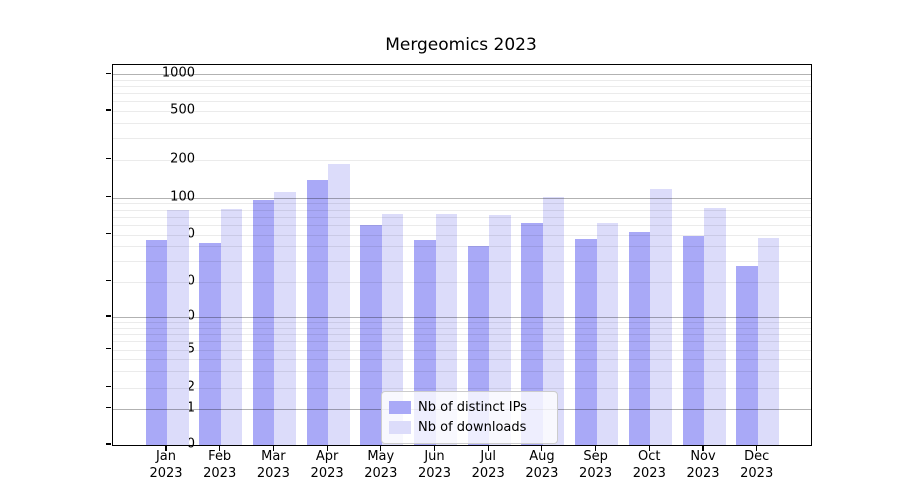 Image resolution: width=900 pixels, height=500 pixels. Describe the element at coordinates (500, 330) in the screenshot. I see `bar-downloads-jul` at that location.